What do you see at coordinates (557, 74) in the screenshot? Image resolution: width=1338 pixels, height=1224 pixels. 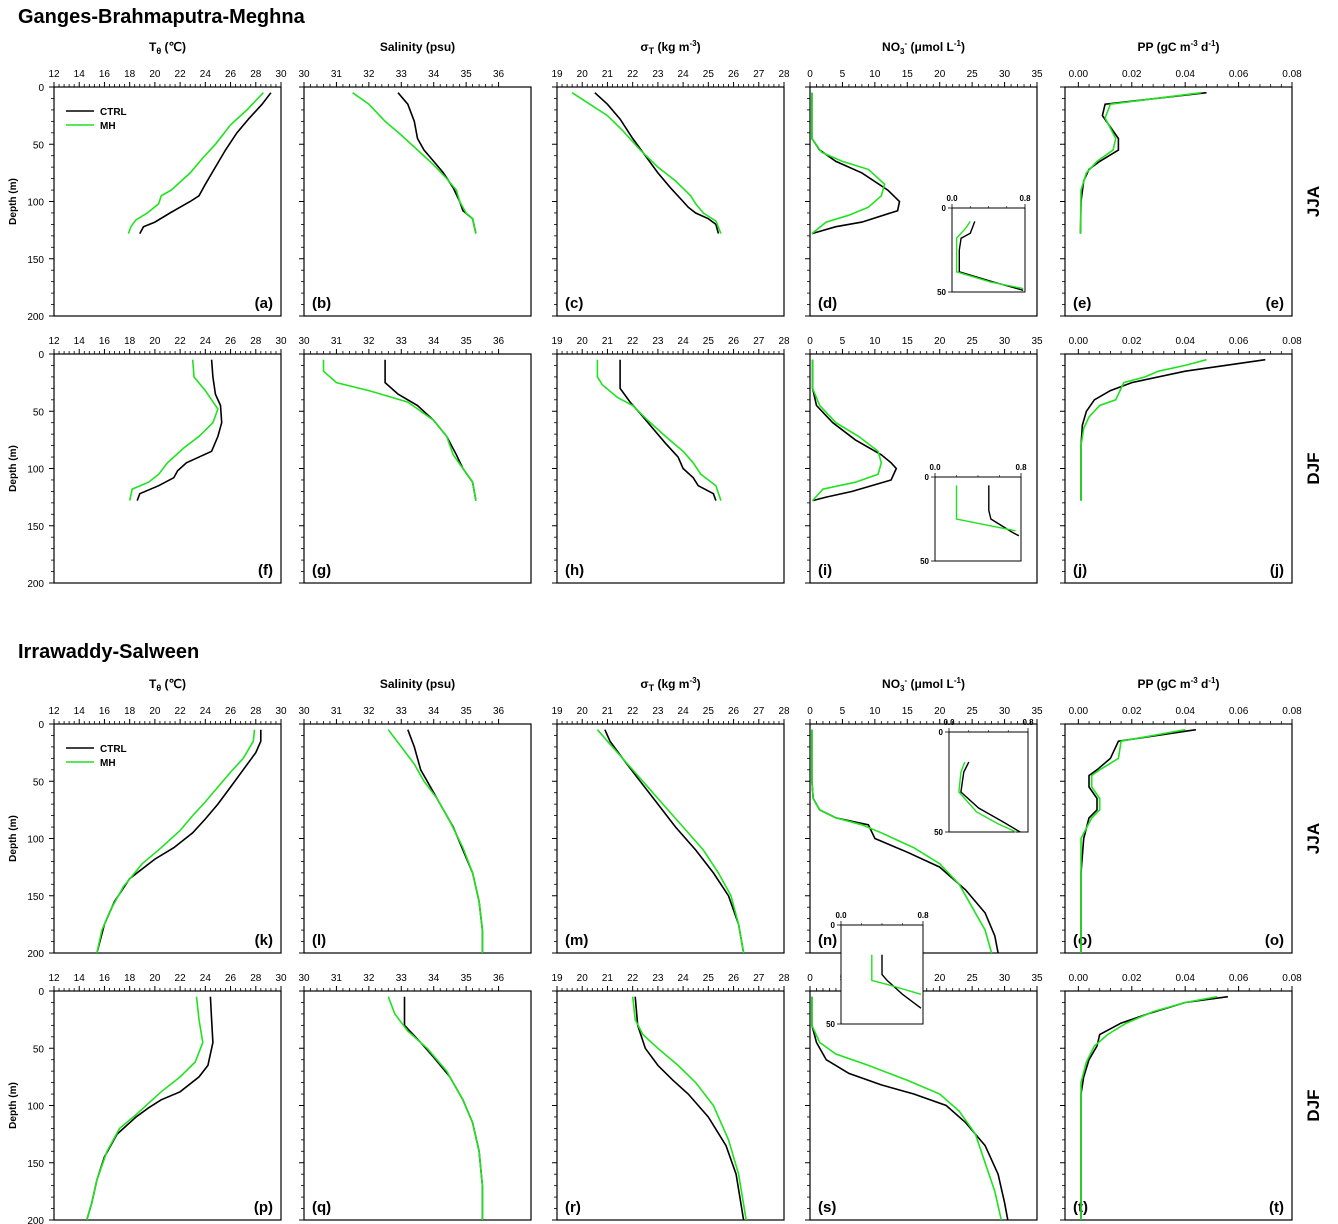 I see `x-tick-label-c: 19` at bounding box center [557, 74].